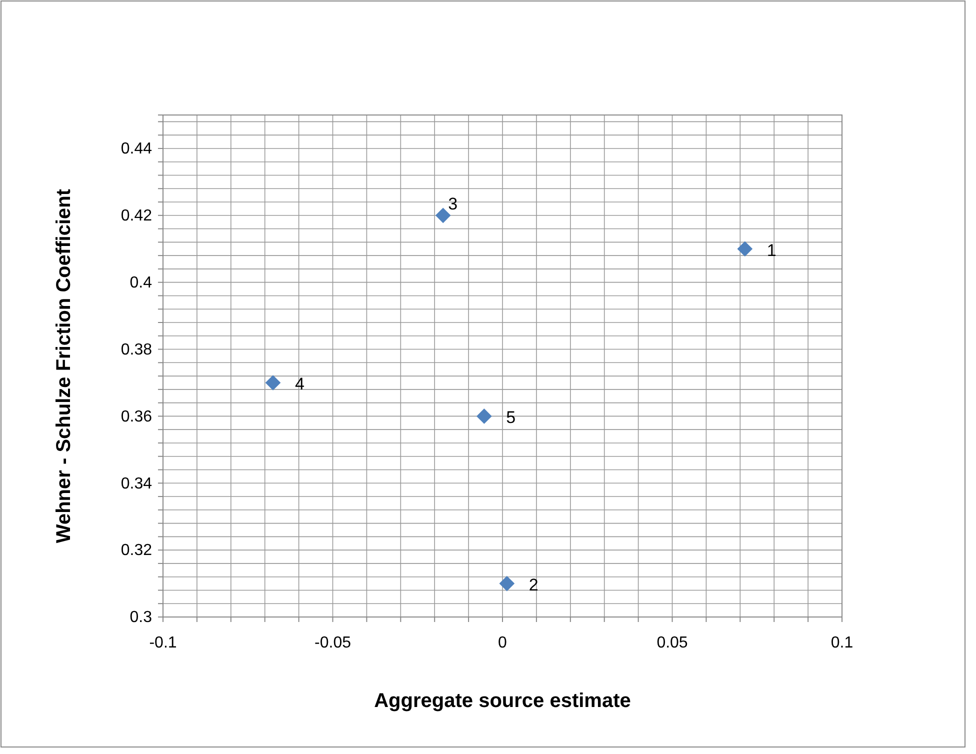 The image size is (976, 754). I want to click on y-tick-label: 0.32, so click(136, 551).